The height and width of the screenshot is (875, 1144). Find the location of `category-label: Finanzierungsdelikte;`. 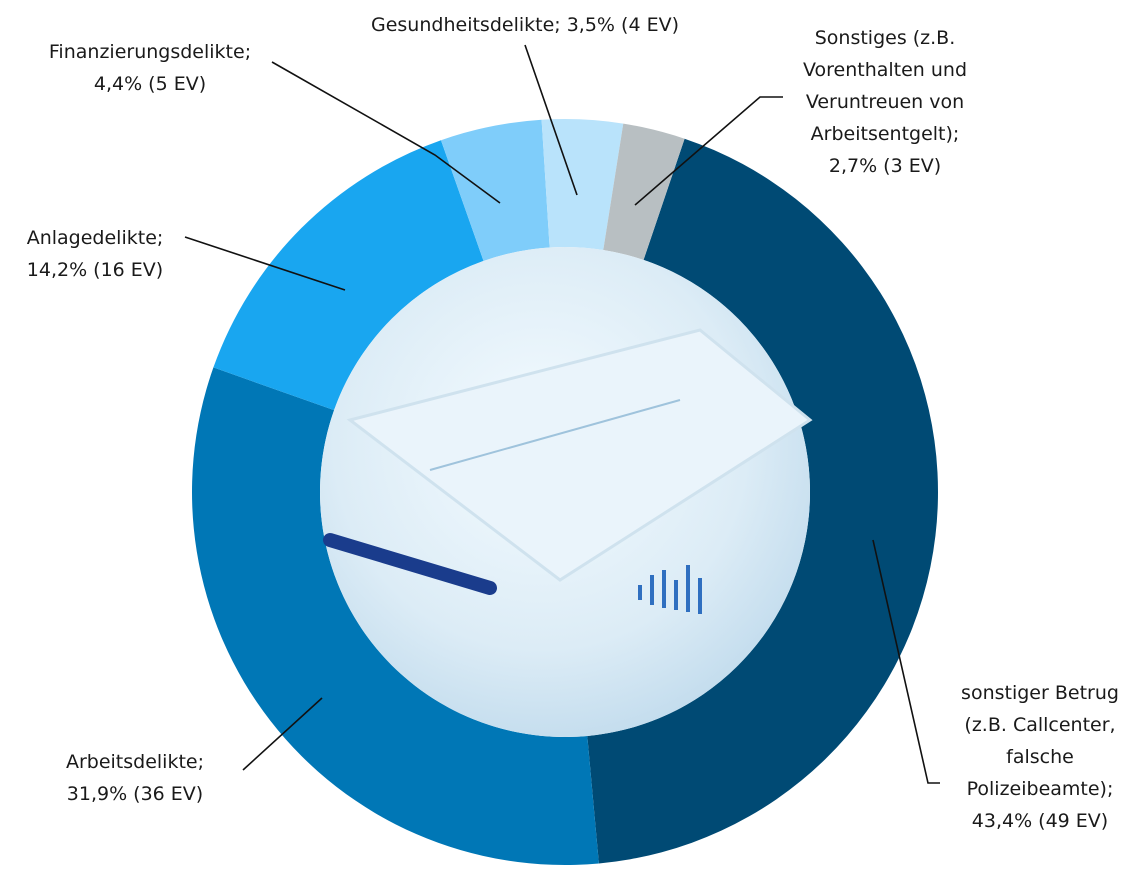

category-label: Finanzierungsdelikte; is located at coordinates (150, 52).